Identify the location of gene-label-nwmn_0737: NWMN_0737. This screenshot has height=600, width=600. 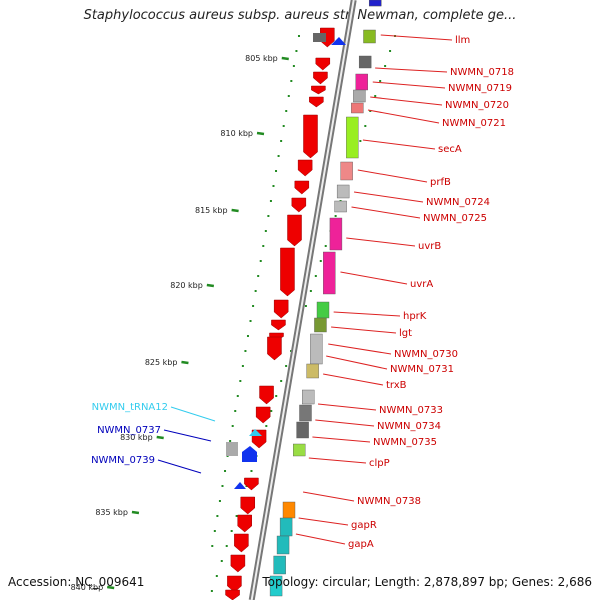
(129, 430).